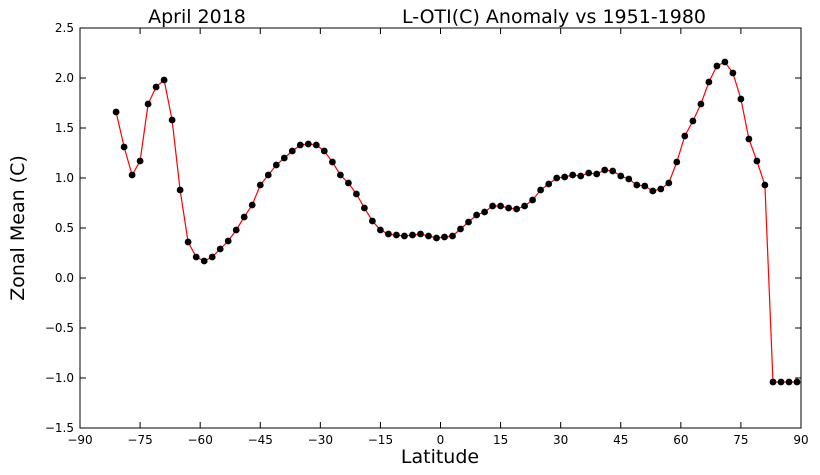 This screenshot has height=475, width=820. What do you see at coordinates (197, 17) in the screenshot?
I see `chart-title-left: April 2018` at bounding box center [197, 17].